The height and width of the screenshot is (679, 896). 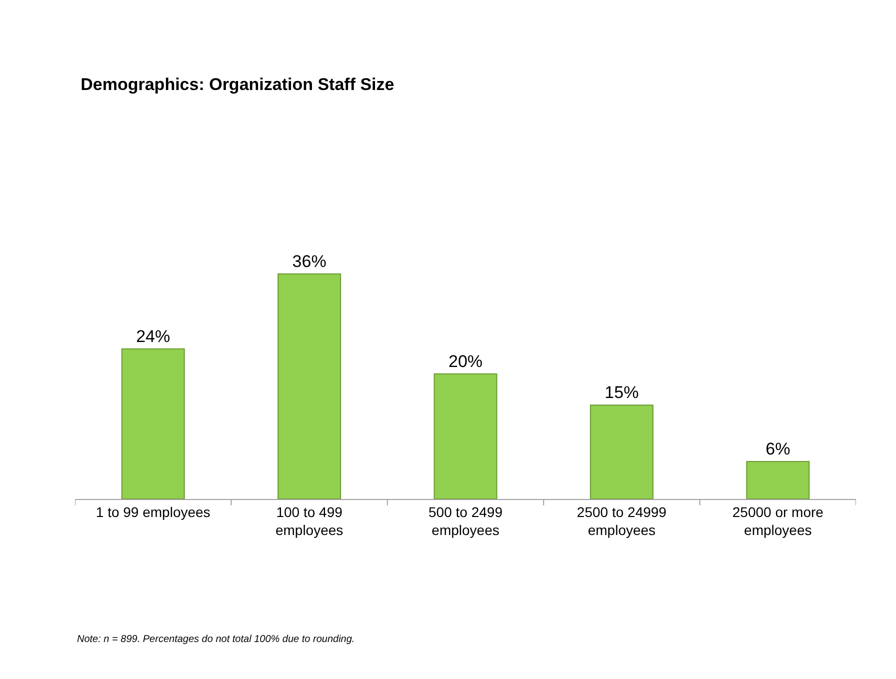 What do you see at coordinates (237, 84) in the screenshot?
I see `chart-title: Demographics: Organization Staff Size` at bounding box center [237, 84].